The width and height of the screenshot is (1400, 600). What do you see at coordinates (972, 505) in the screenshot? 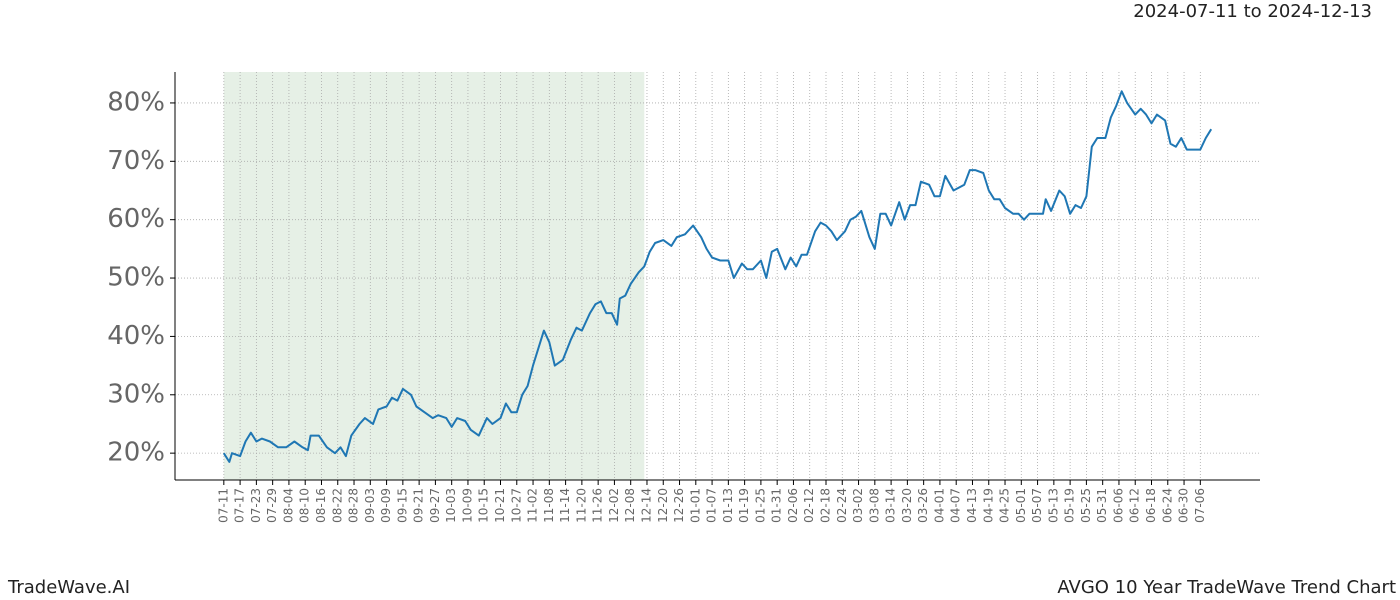
I see `x-tick-label: 04-13` at bounding box center [972, 505].